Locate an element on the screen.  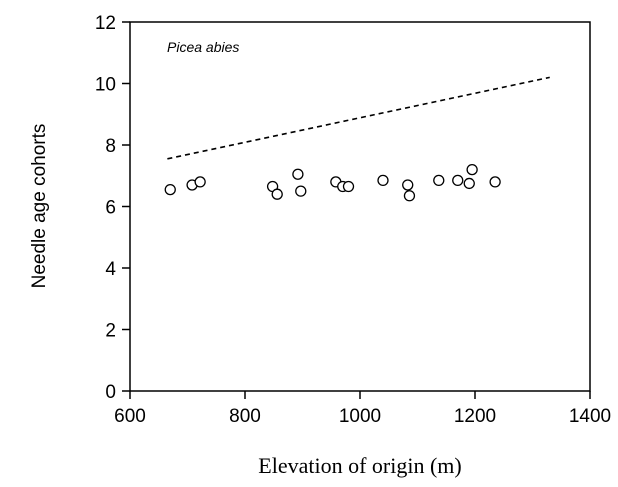
reference-line is located at coordinates (358, 118).